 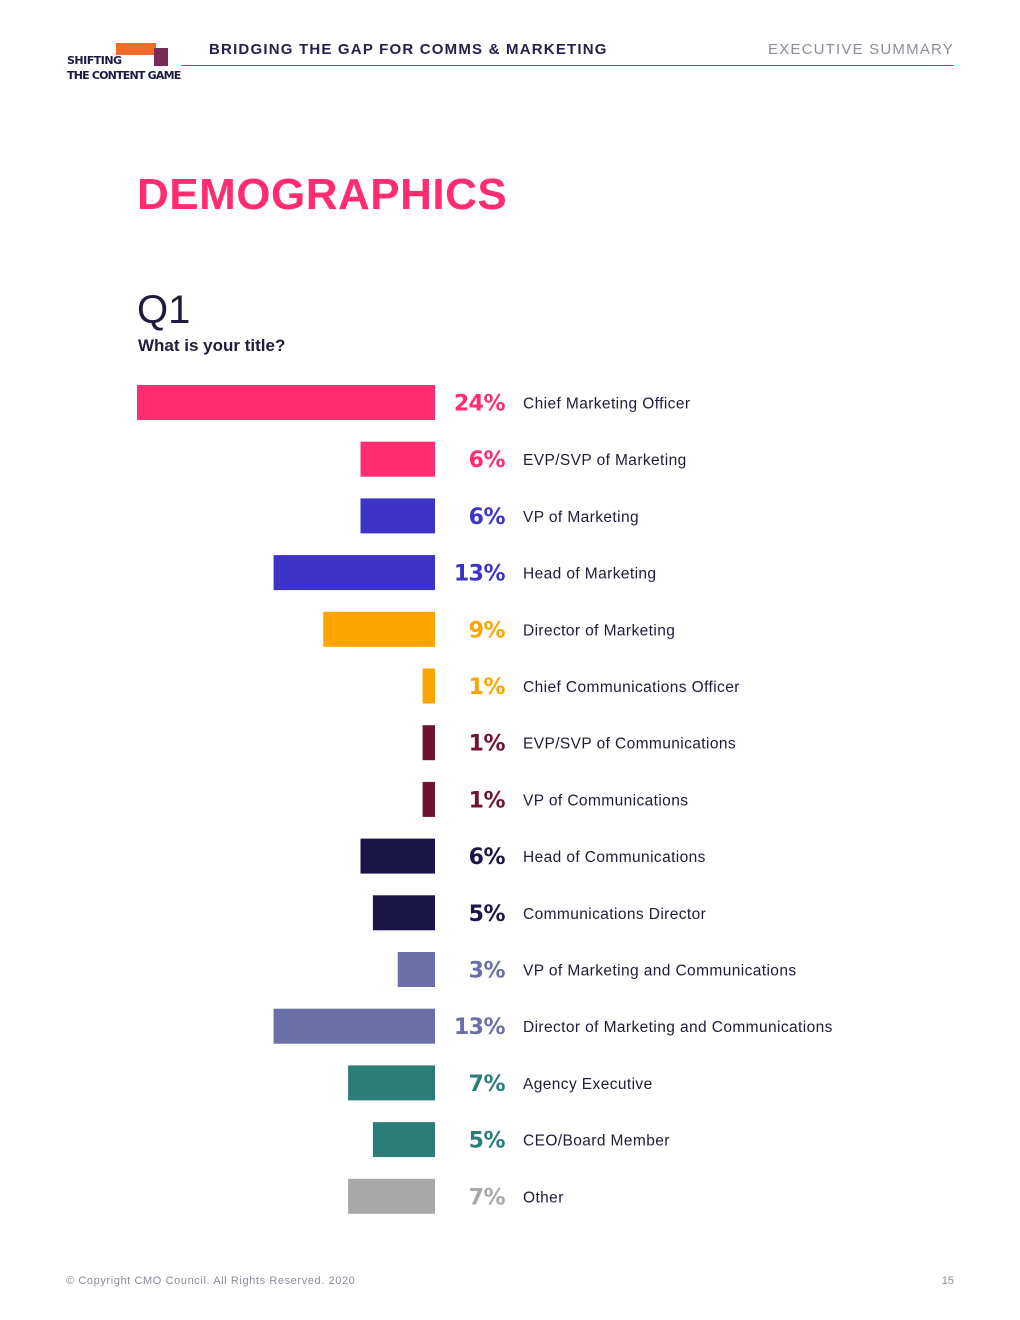 I want to click on value-label-7: 1%, so click(x=487, y=744).